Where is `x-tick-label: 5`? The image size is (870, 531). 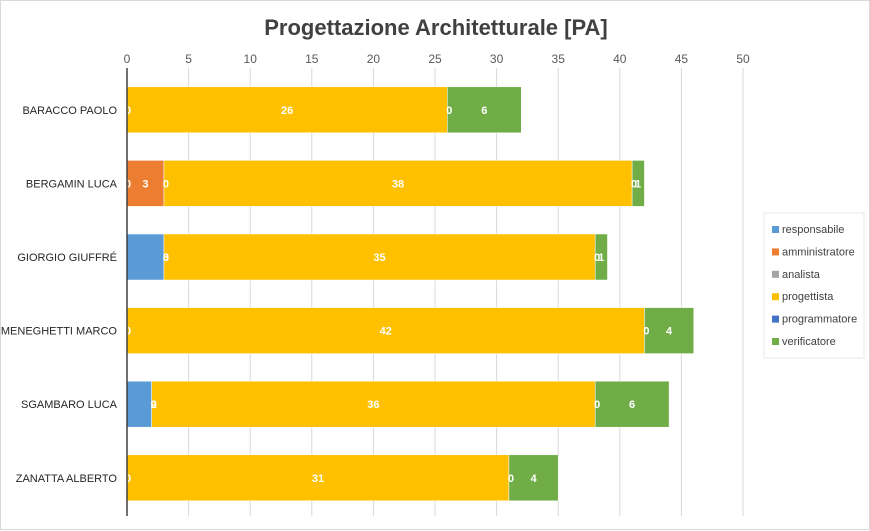
x-tick-label: 5 is located at coordinates (188, 59).